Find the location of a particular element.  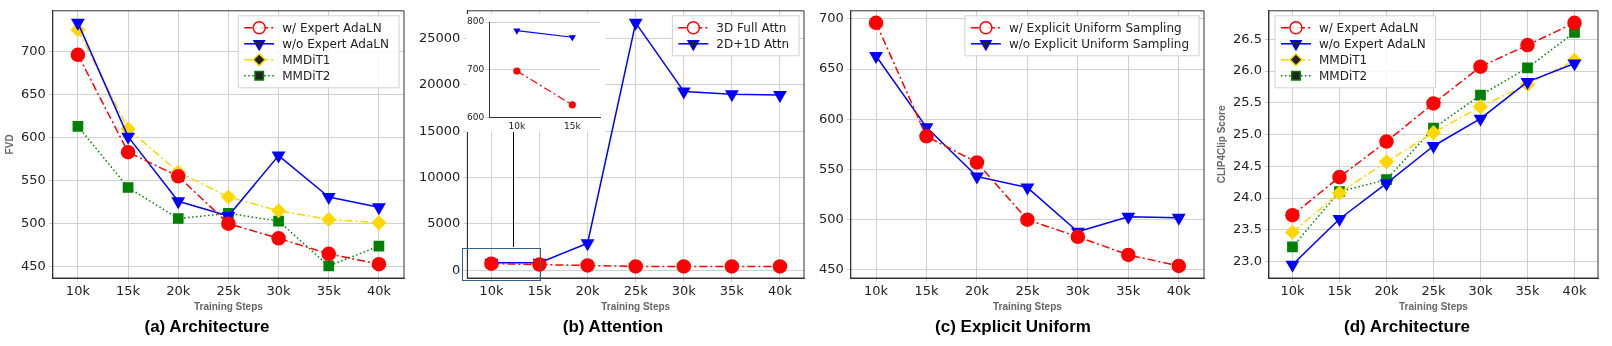

y-tick-label: 5000 is located at coordinates (444, 223).